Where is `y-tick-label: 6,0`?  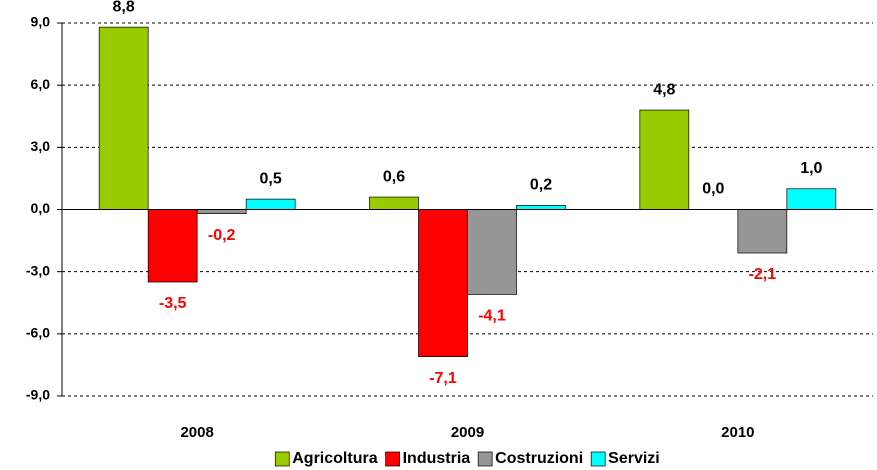
y-tick-label: 6,0 is located at coordinates (41, 84).